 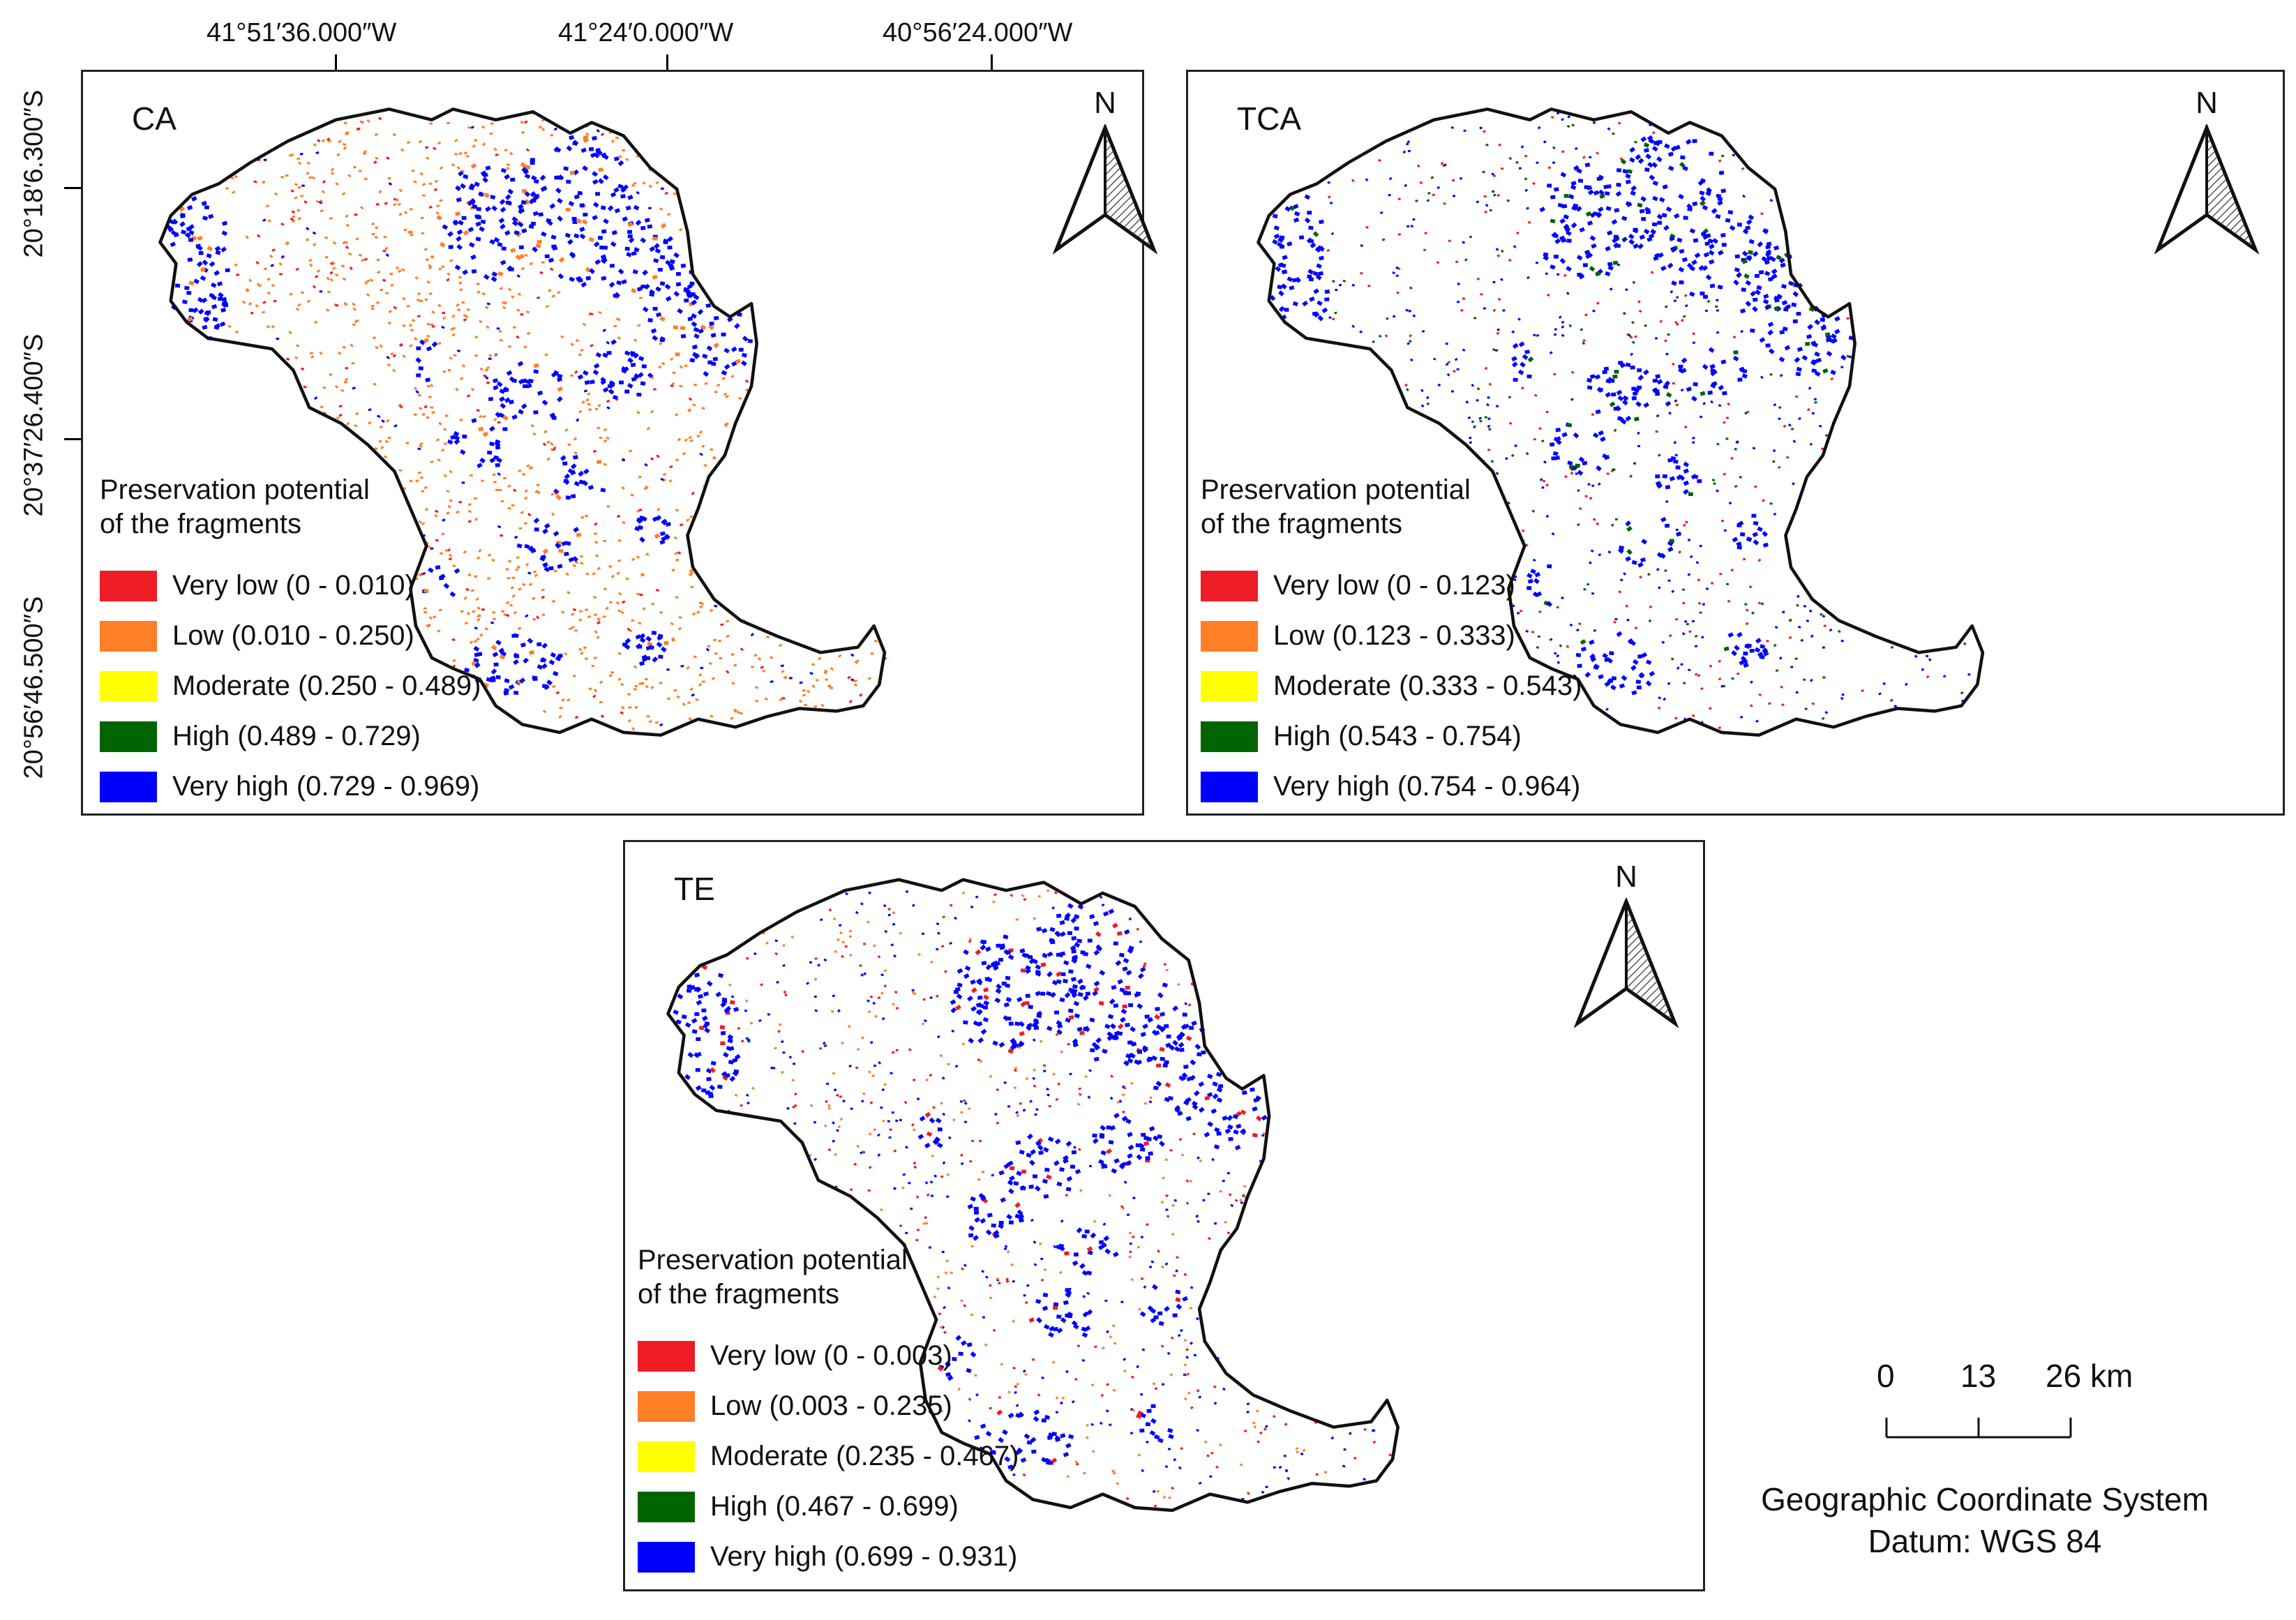 I want to click on legend-item-very-low: Very low (0 - 0.123), so click(x=1391, y=586).